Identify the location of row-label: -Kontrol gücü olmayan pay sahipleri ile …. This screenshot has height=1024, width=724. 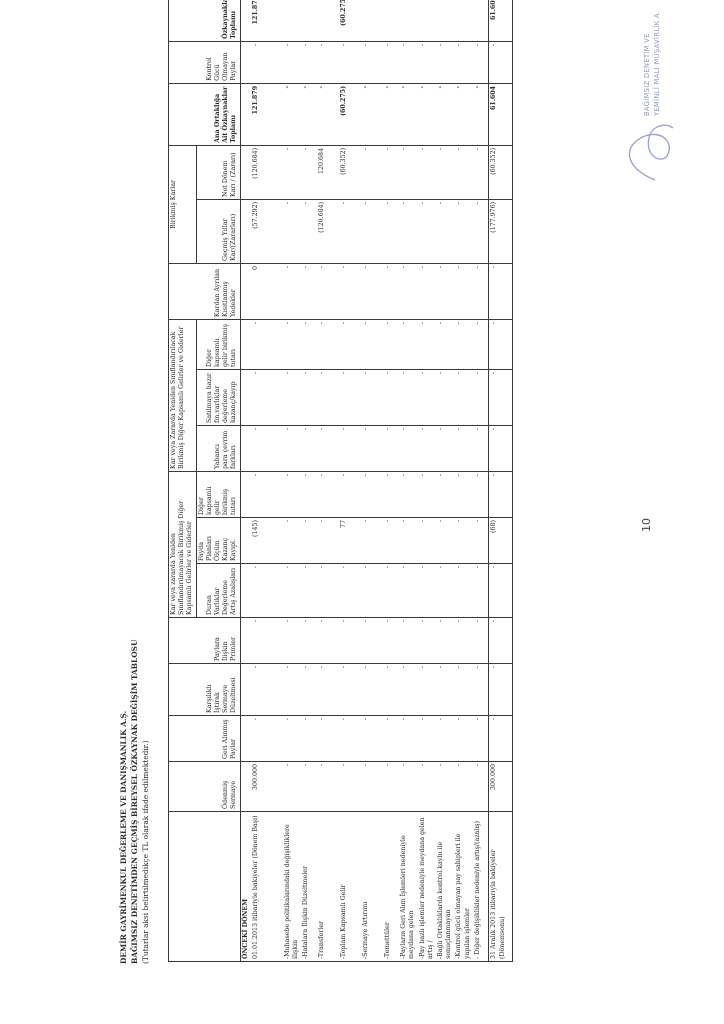
(463, 886).